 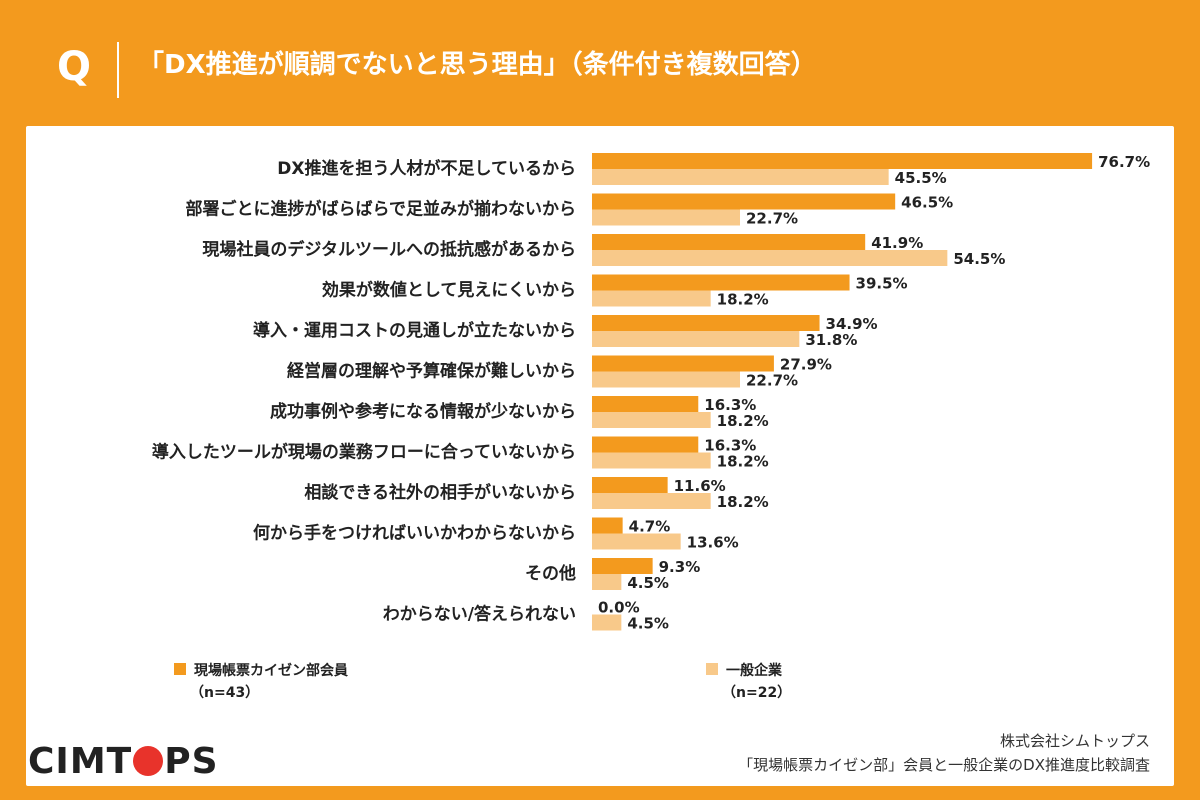 I want to click on category-label: 部署ごとに進捗がばらばらで足並みが揃わないから, so click(x=381, y=209).